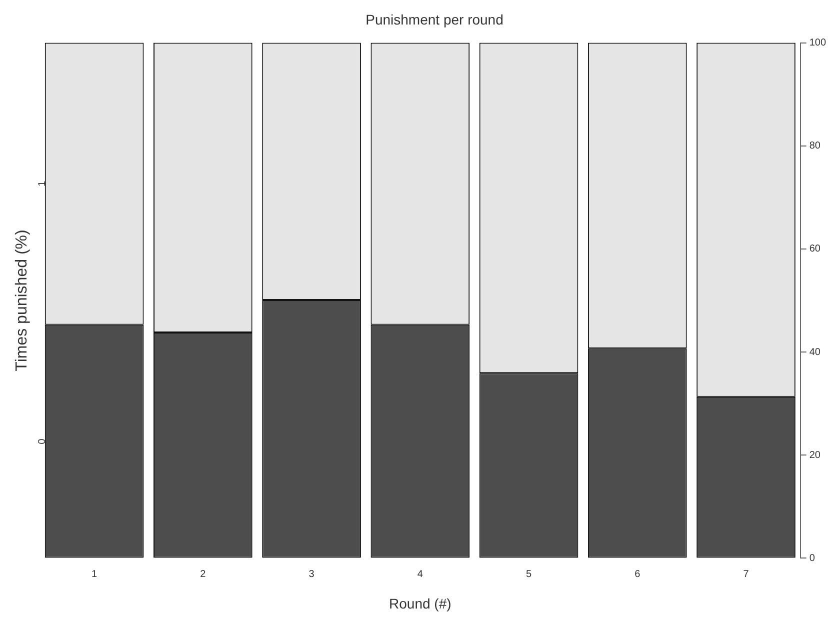  What do you see at coordinates (420, 574) in the screenshot?
I see `x-tick-label: 4` at bounding box center [420, 574].